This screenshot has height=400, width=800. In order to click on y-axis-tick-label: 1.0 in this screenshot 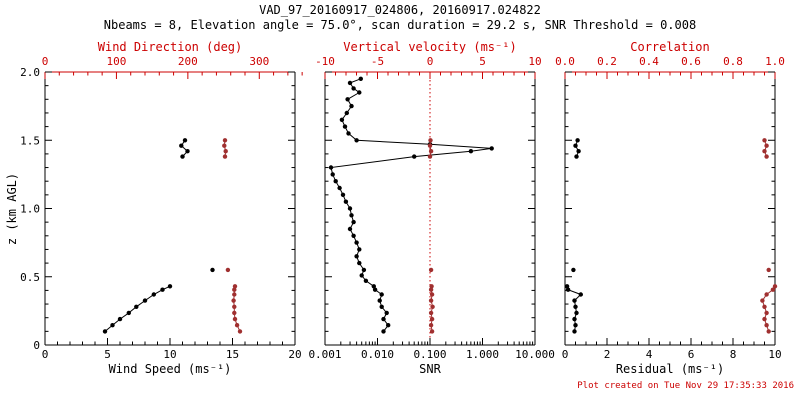, I will do `click(30, 209)`.